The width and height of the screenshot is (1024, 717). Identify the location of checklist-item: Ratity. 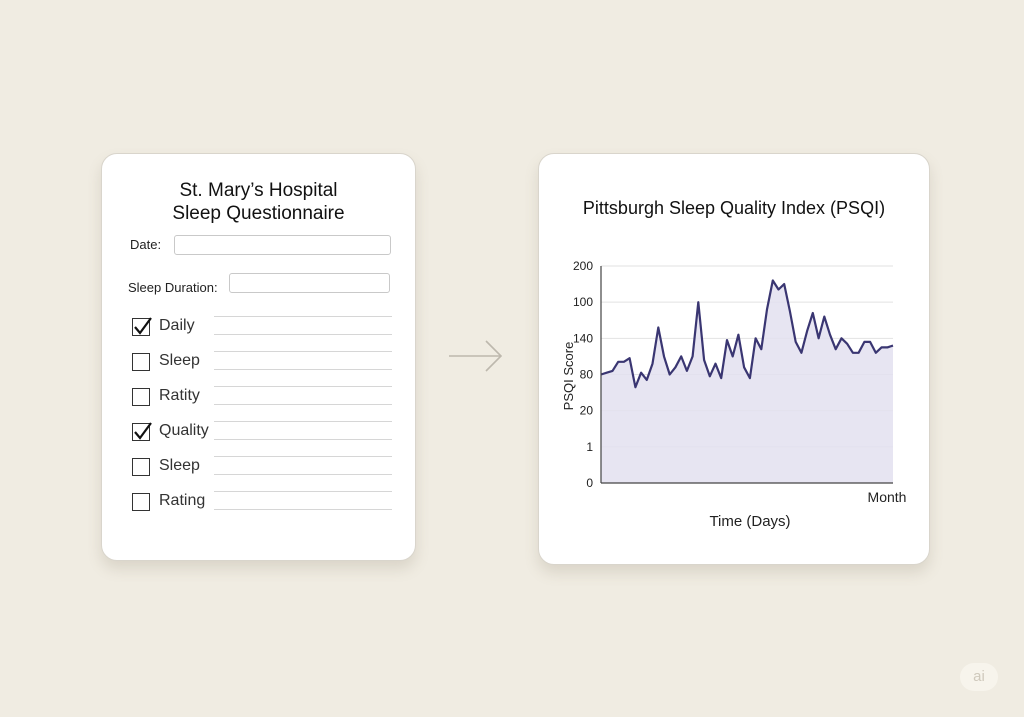
(262, 398).